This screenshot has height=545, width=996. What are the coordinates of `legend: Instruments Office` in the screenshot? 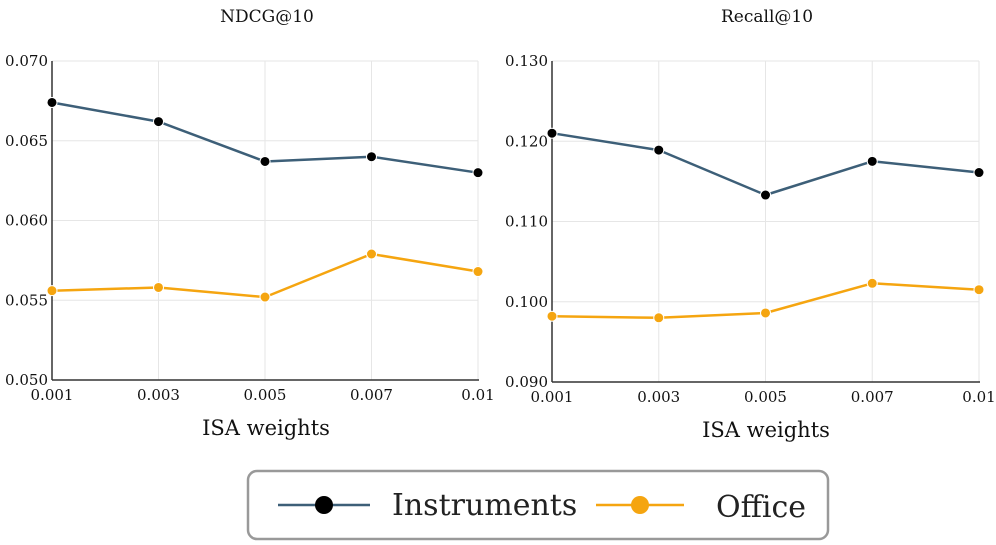 It's located at (538, 505).